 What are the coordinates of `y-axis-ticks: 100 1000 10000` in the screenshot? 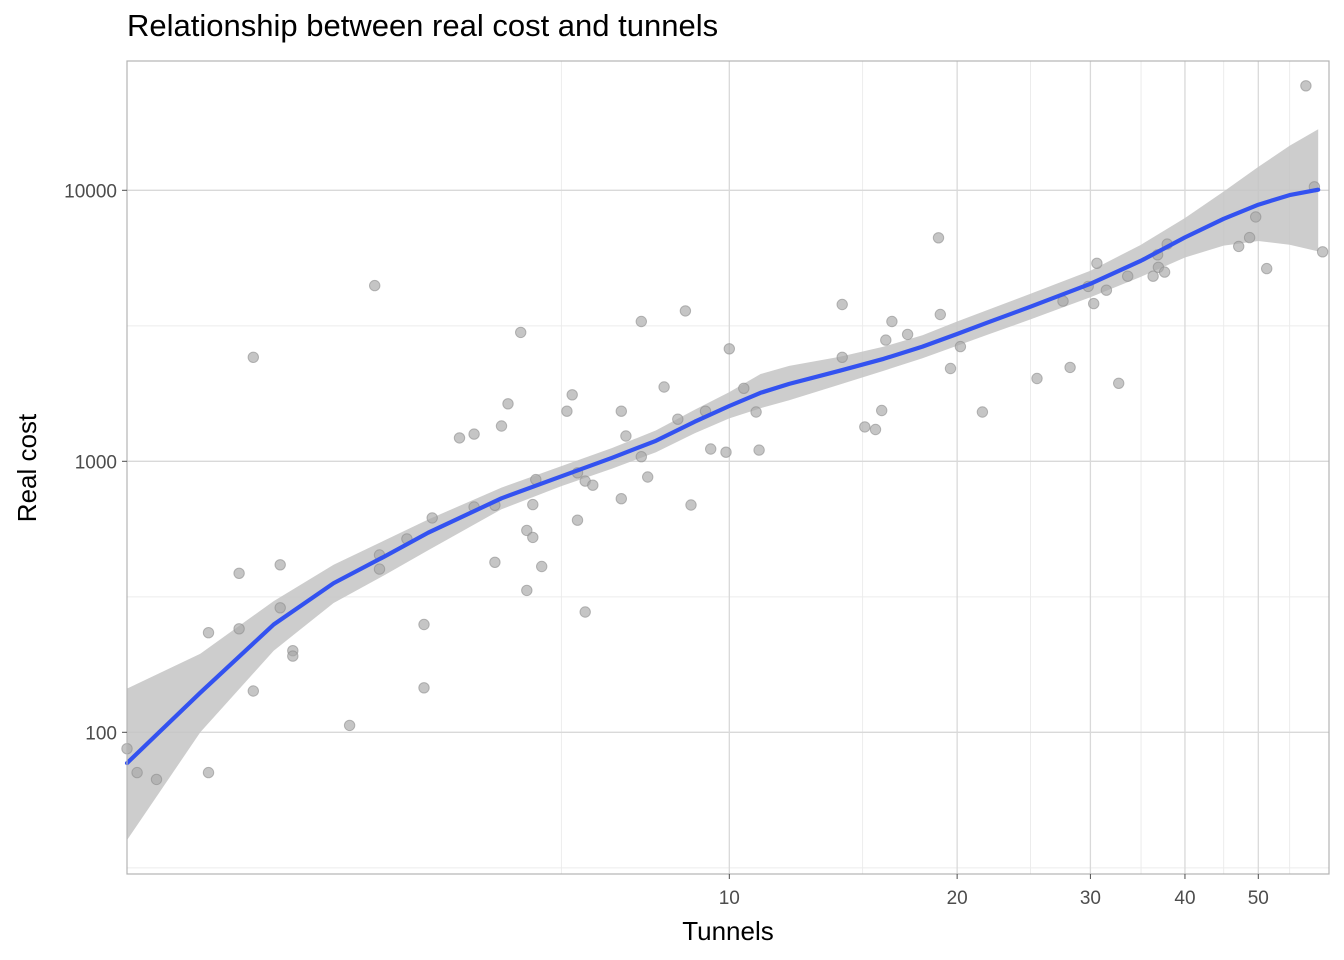 It's located at (95, 462).